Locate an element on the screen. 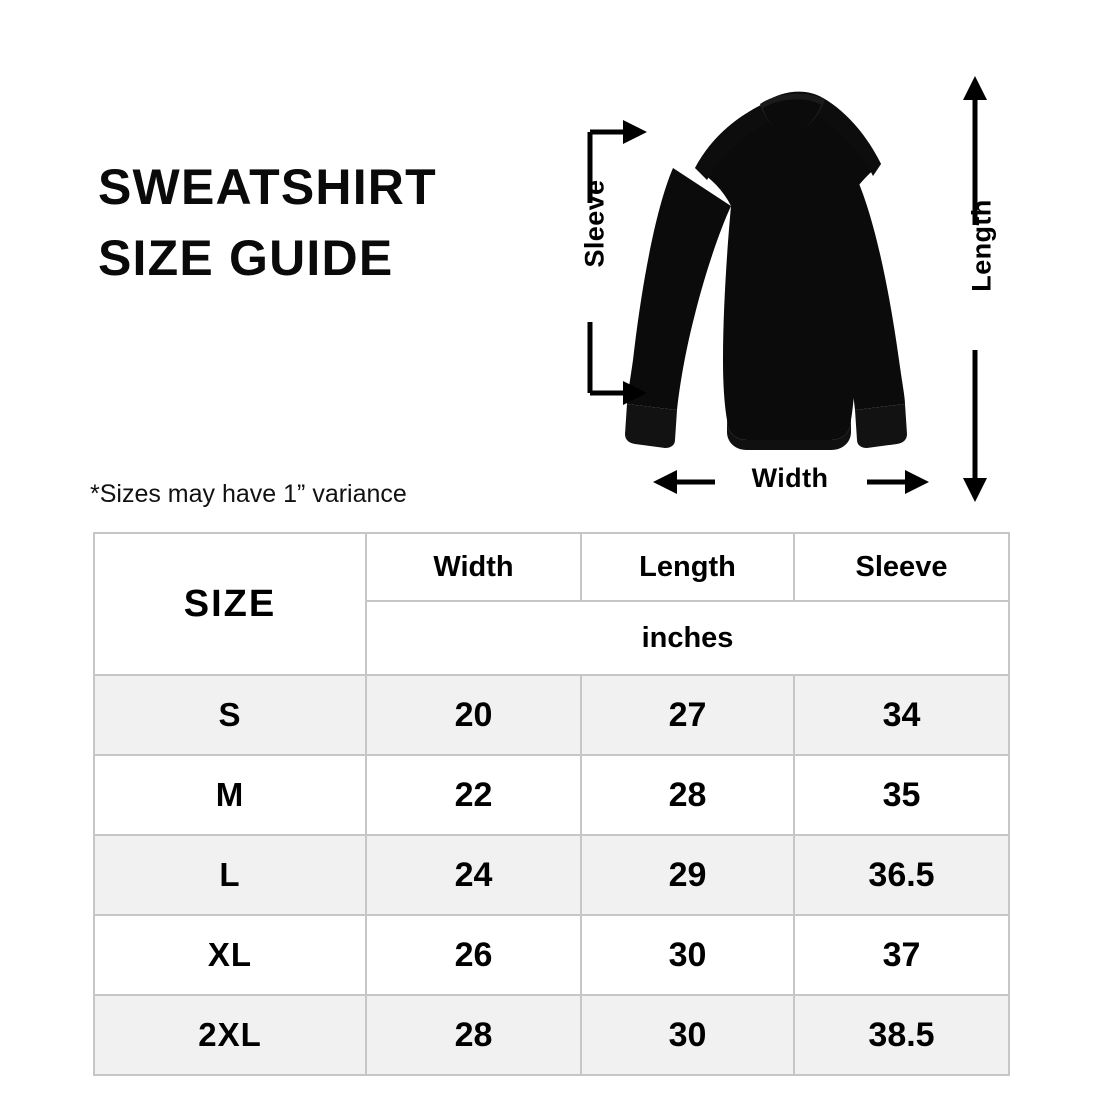 The width and height of the screenshot is (1100, 1100). table-row: M 22 28 35 is located at coordinates (551, 795).